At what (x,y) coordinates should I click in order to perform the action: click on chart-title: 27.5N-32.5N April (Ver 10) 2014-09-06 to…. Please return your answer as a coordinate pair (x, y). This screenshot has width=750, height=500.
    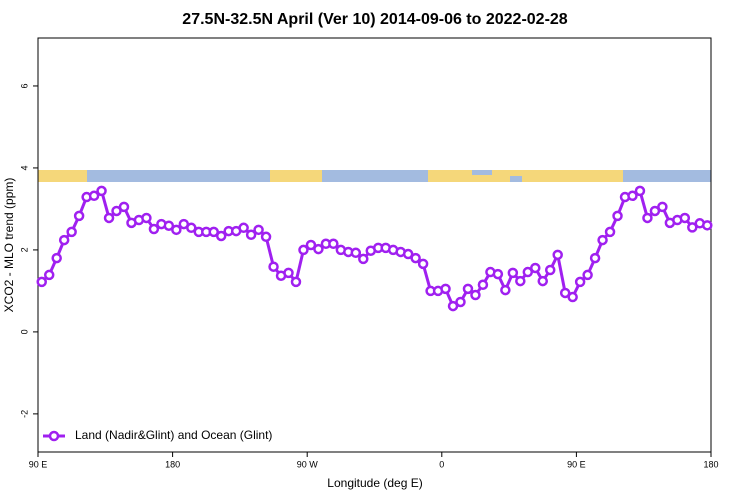
    Looking at the image, I should click on (375, 19).